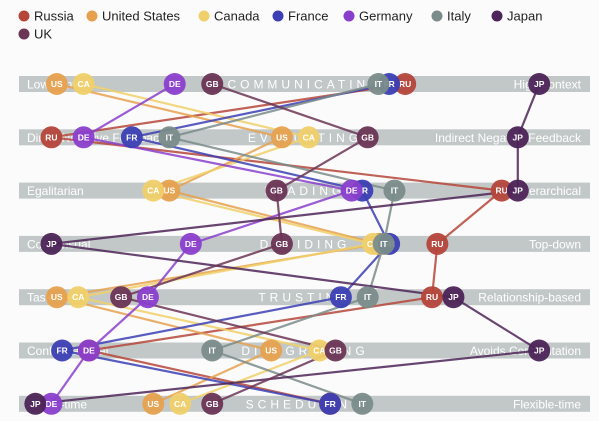 The height and width of the screenshot is (421, 599). What do you see at coordinates (133, 16) in the screenshot?
I see `legend-item-us: United States` at bounding box center [133, 16].